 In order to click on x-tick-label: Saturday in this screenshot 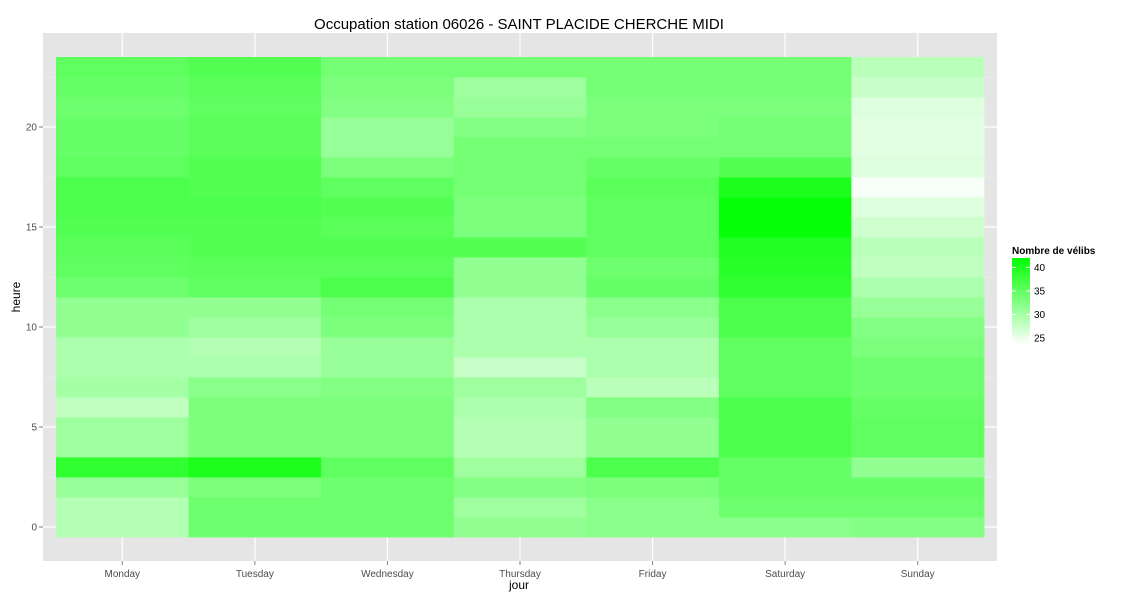, I will do `click(785, 574)`.